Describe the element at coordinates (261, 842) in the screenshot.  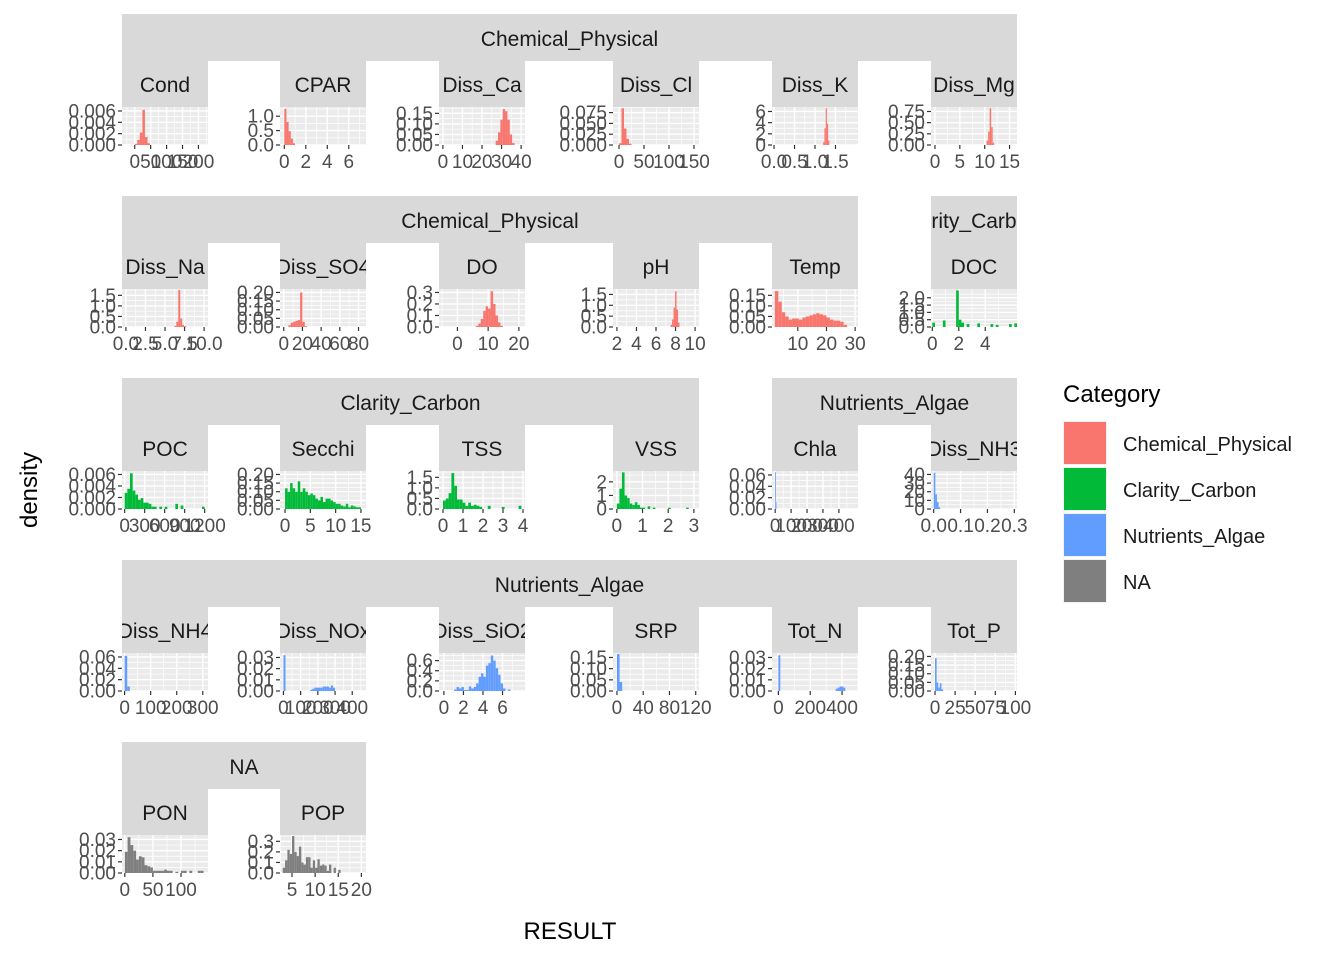
I see `y-tick-label: 0.3` at that location.